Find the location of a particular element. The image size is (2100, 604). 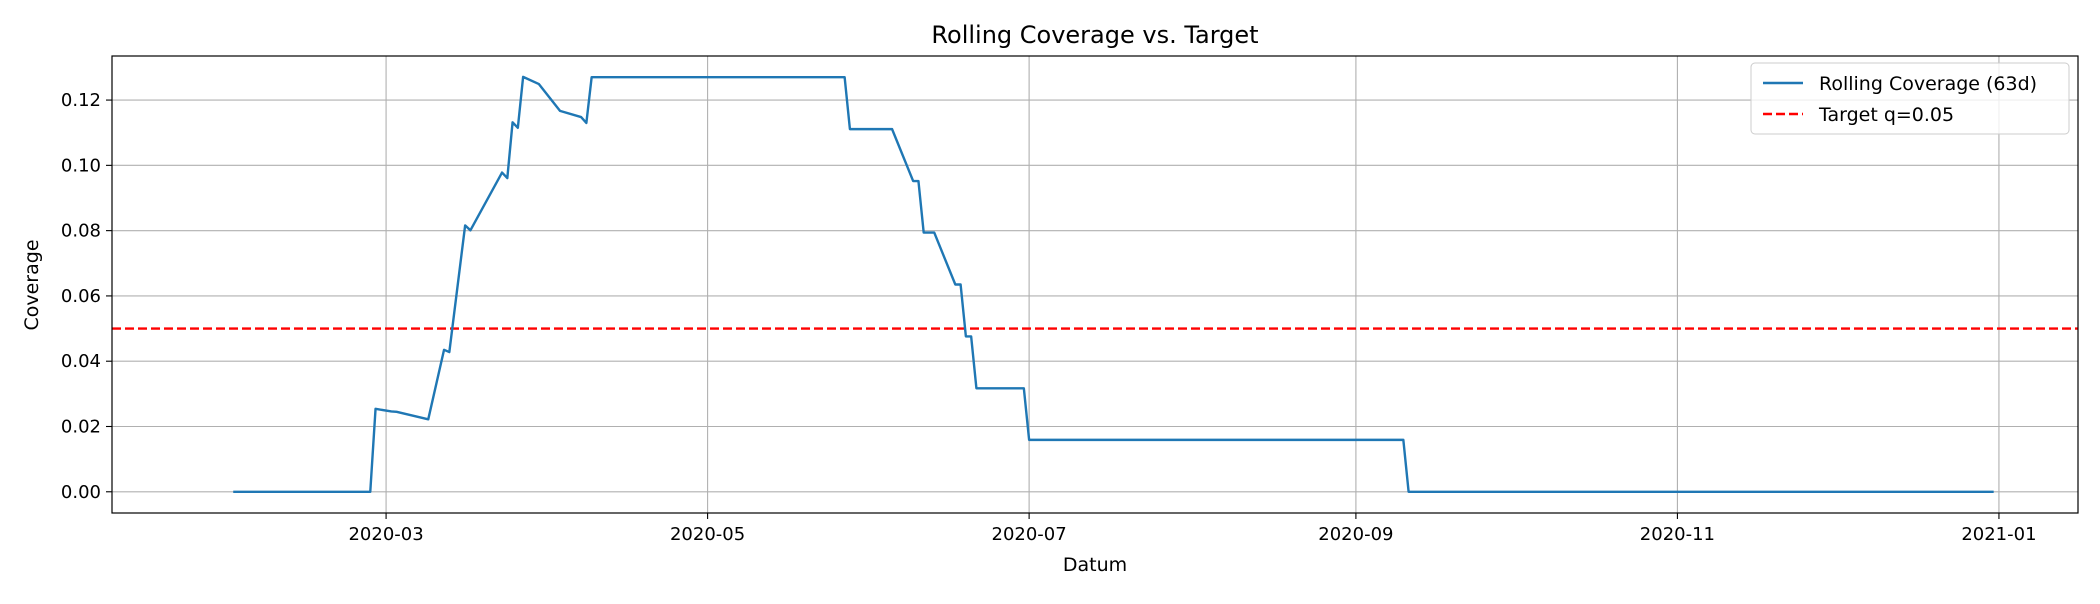

x-tick-label: 2020-11 is located at coordinates (1677, 534).